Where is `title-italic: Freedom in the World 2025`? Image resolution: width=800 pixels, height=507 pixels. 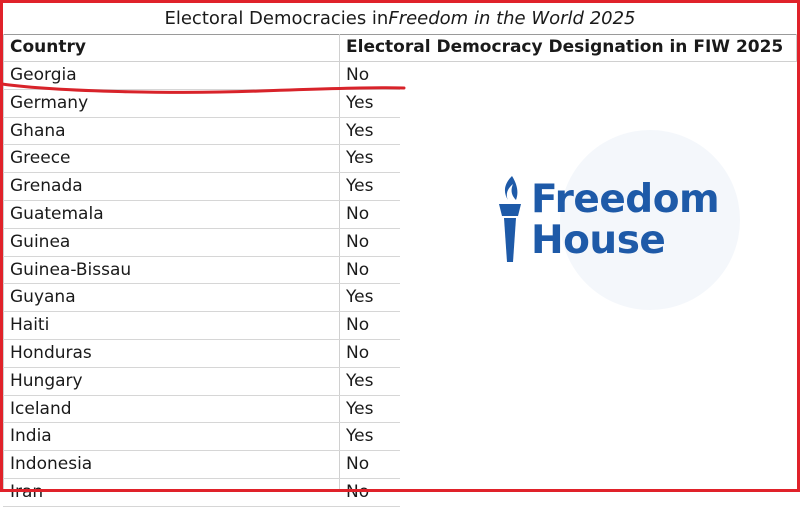 title-italic: Freedom in the World 2025 is located at coordinates (512, 18).